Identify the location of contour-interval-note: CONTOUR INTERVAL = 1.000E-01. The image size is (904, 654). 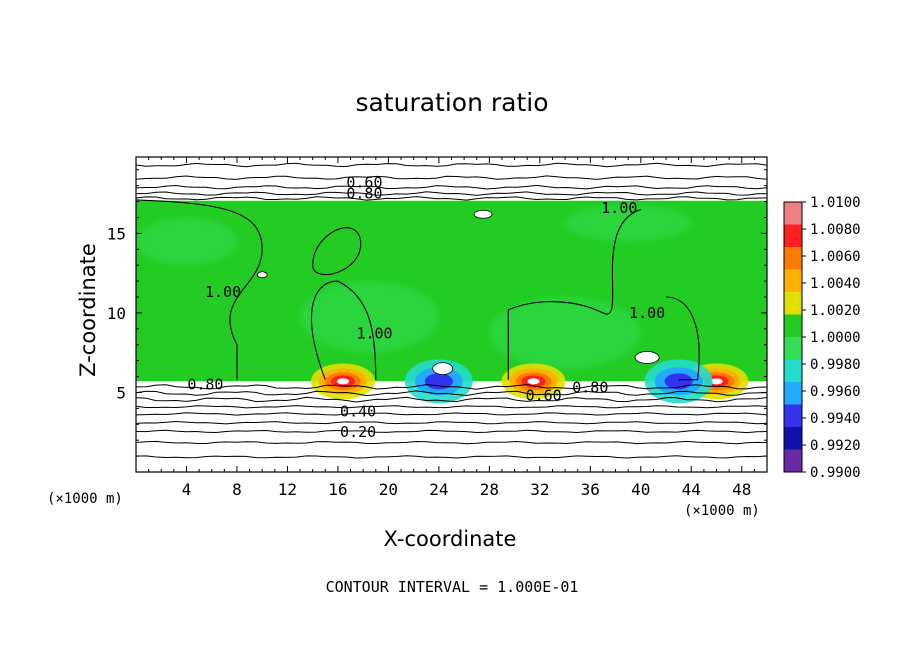
(452, 587).